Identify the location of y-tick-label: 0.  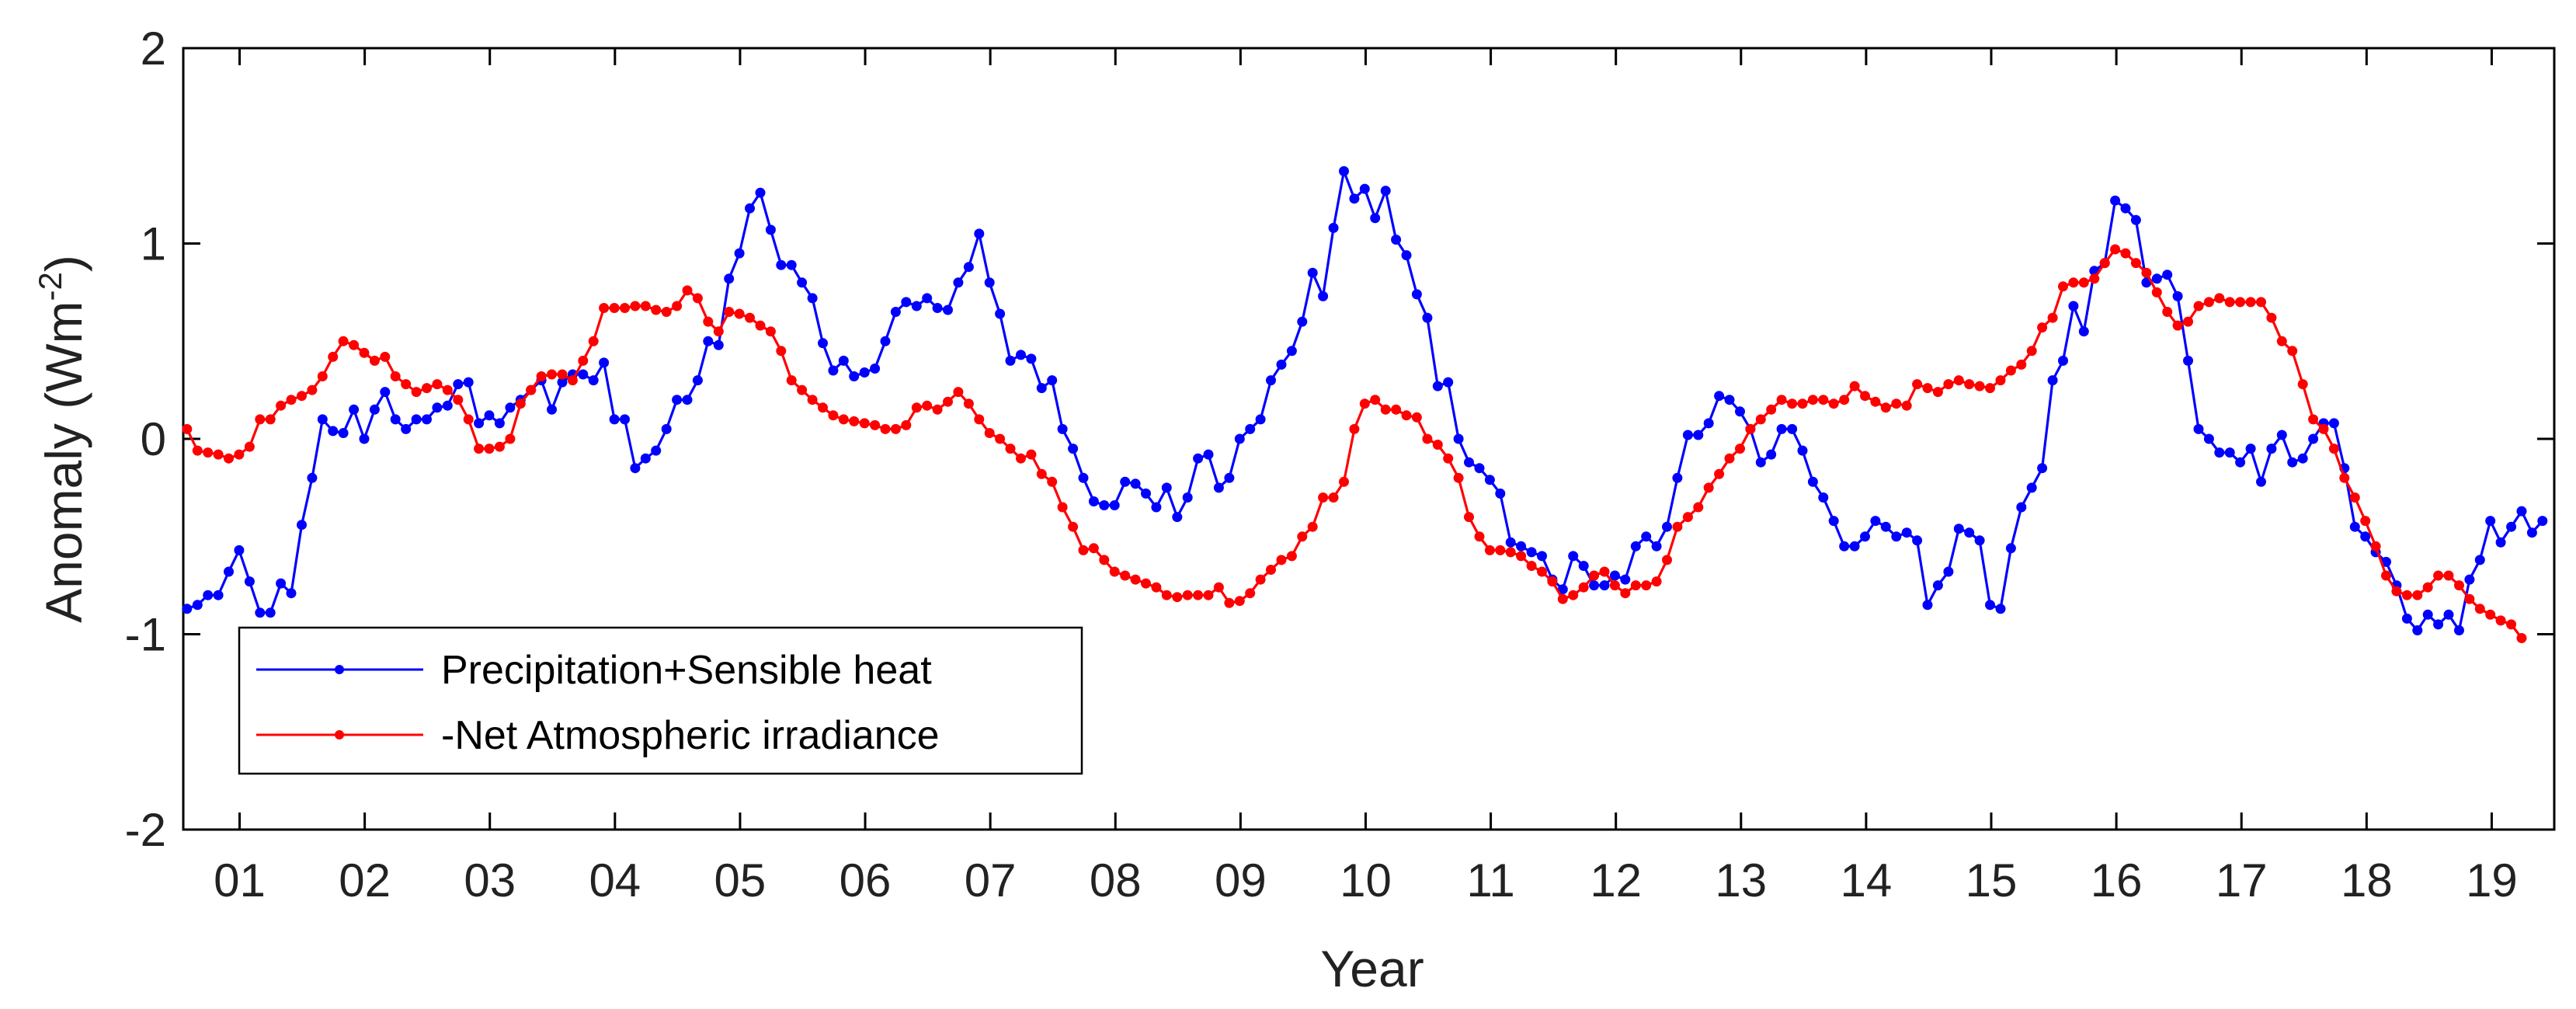
(153, 439).